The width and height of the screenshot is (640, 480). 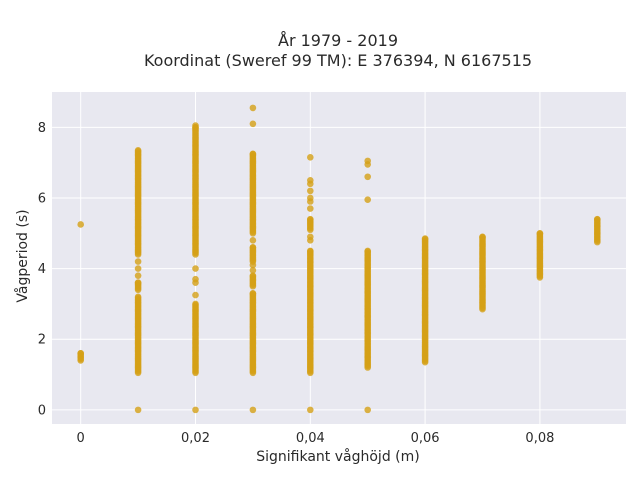 What do you see at coordinates (337, 456) in the screenshot?
I see `x-axis-label: Signifikant våghöjd (m)` at bounding box center [337, 456].